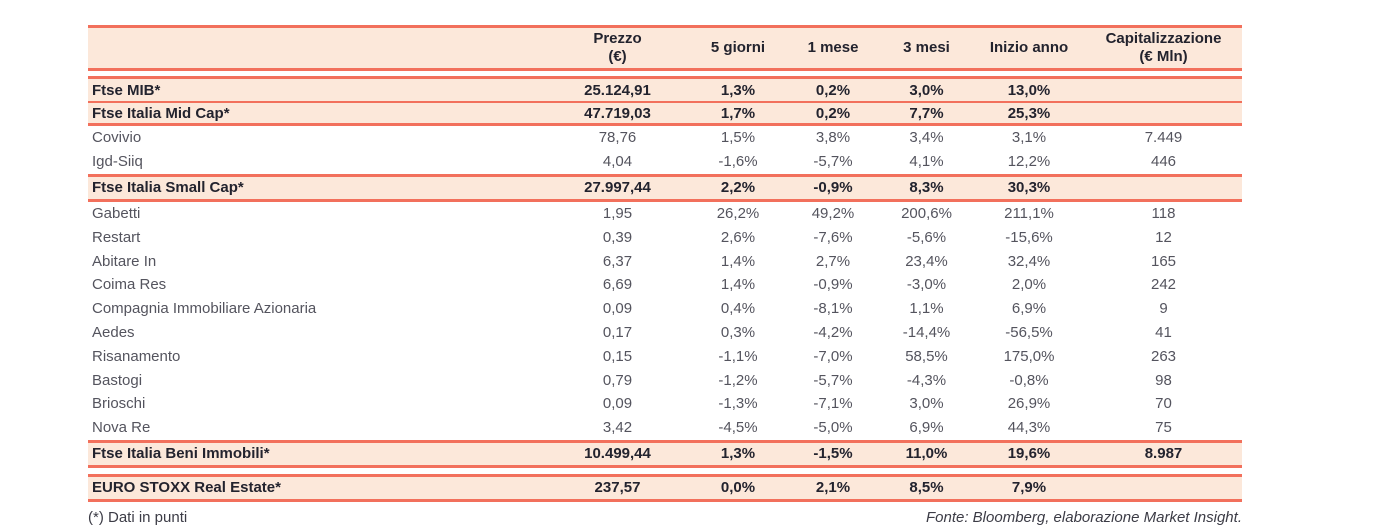 The height and width of the screenshot is (526, 1377). Describe the element at coordinates (1163, 285) in the screenshot. I see `row-value: 242` at that location.